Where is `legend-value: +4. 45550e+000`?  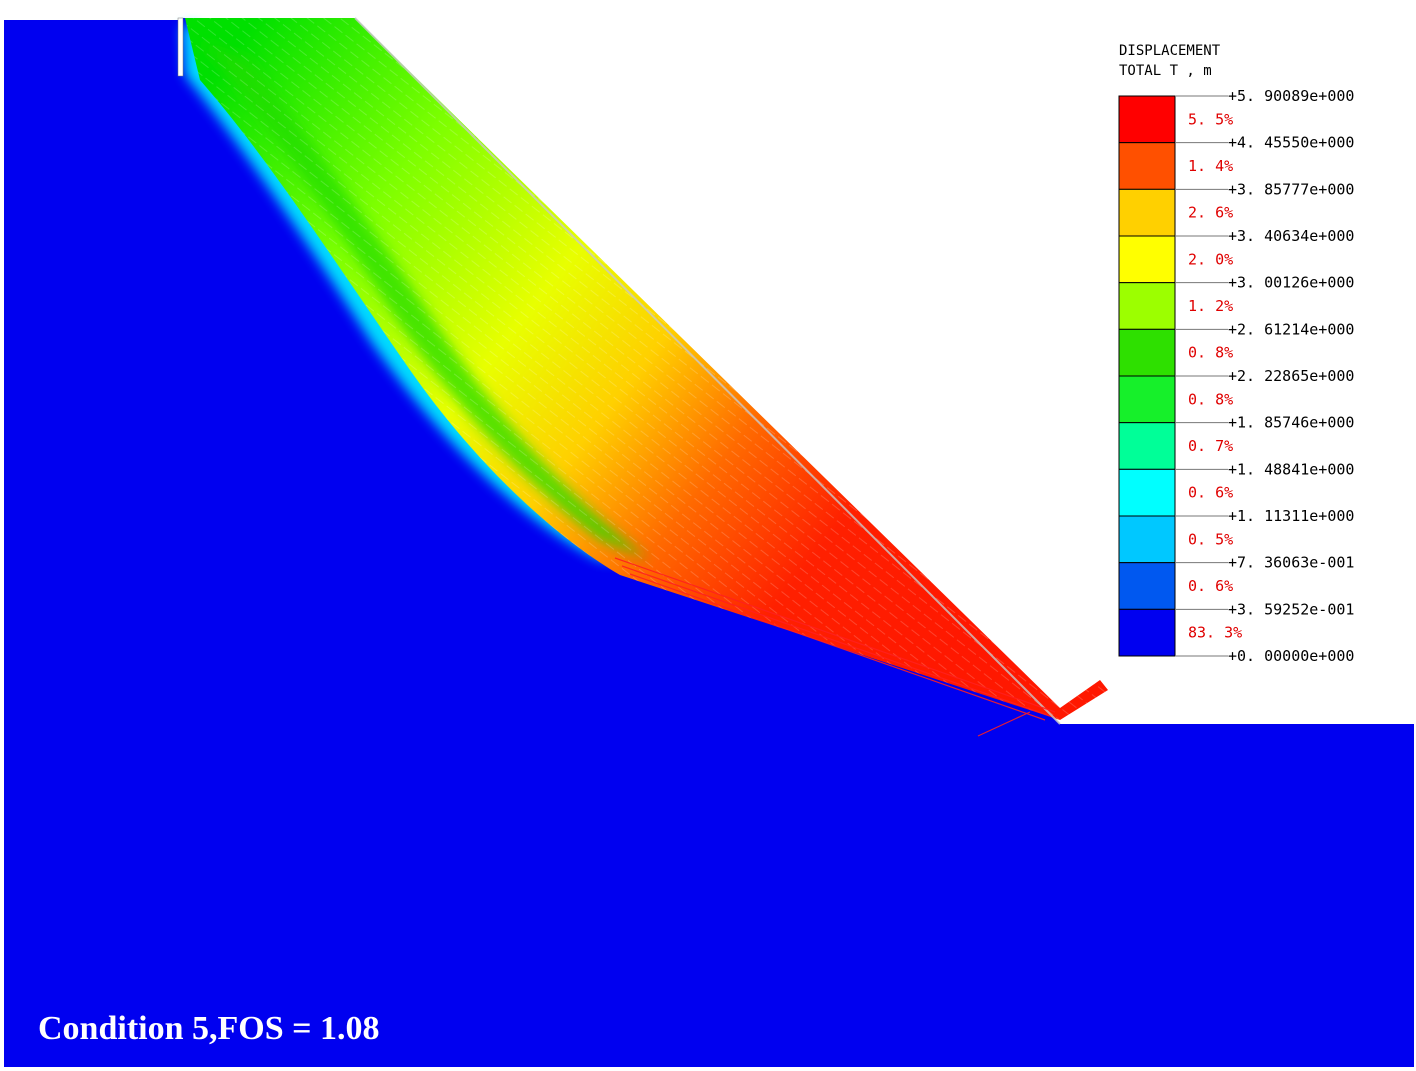 legend-value: +4. 45550e+000 is located at coordinates (1291, 143).